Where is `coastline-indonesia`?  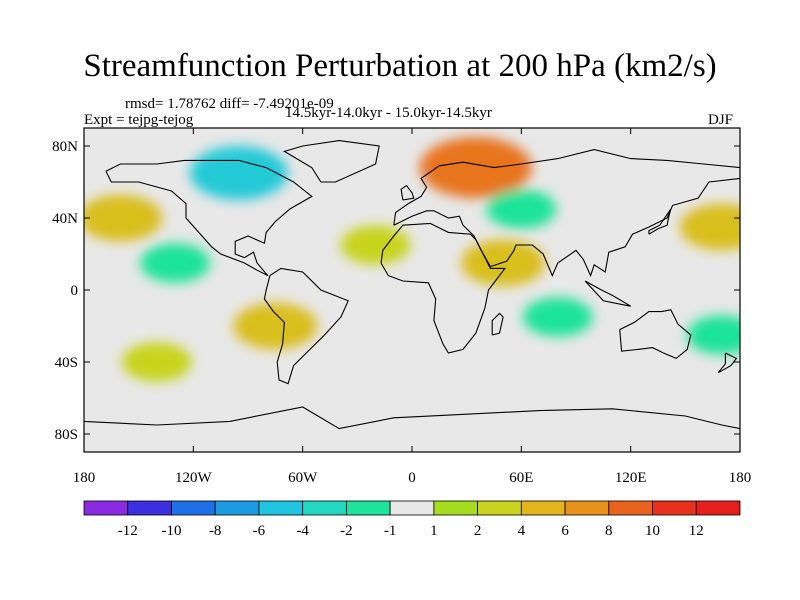
coastline-indonesia is located at coordinates (607, 293).